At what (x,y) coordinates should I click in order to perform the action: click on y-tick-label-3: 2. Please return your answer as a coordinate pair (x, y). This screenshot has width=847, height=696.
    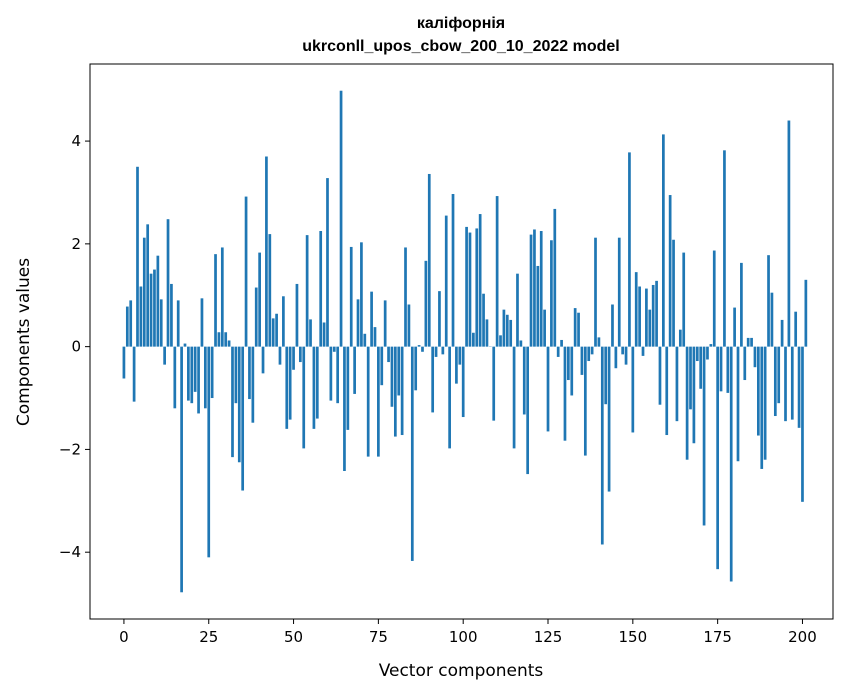
    Looking at the image, I should click on (76, 244).